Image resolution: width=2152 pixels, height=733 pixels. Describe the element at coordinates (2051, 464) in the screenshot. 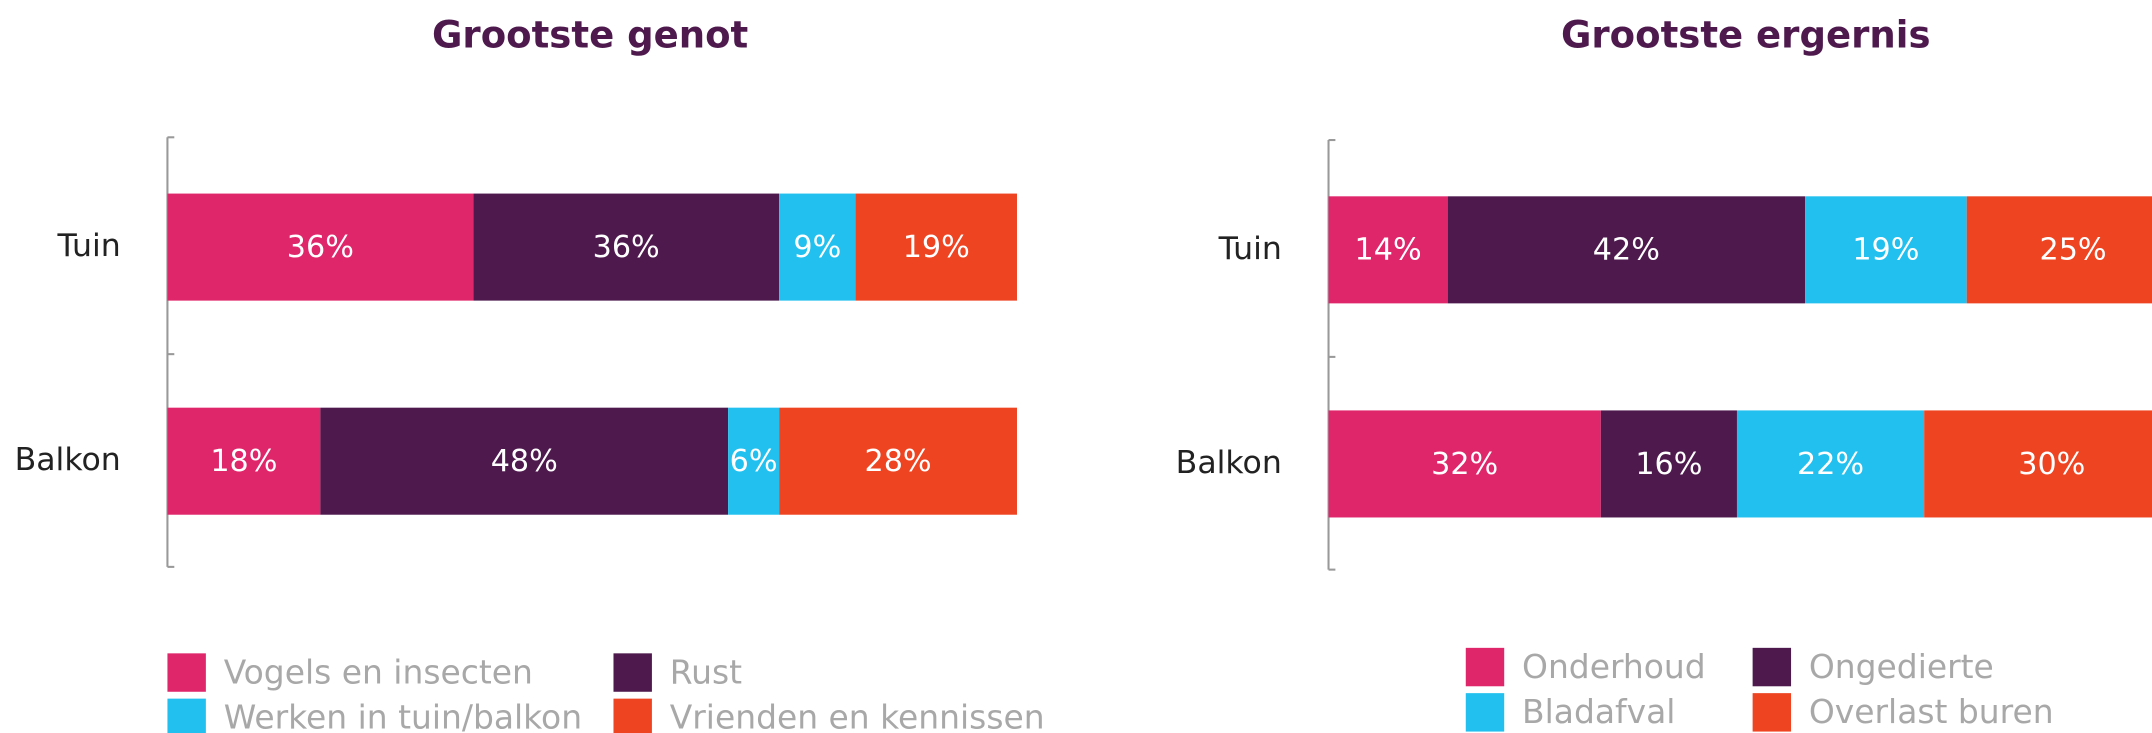

I see `value-label: 30%` at that location.